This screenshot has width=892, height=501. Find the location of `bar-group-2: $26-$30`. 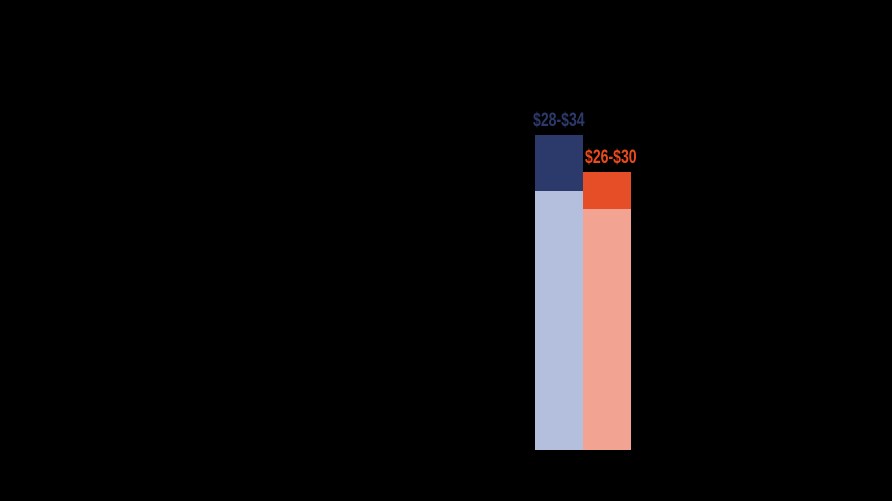

bar-group-2: $26-$30 is located at coordinates (610, 299).